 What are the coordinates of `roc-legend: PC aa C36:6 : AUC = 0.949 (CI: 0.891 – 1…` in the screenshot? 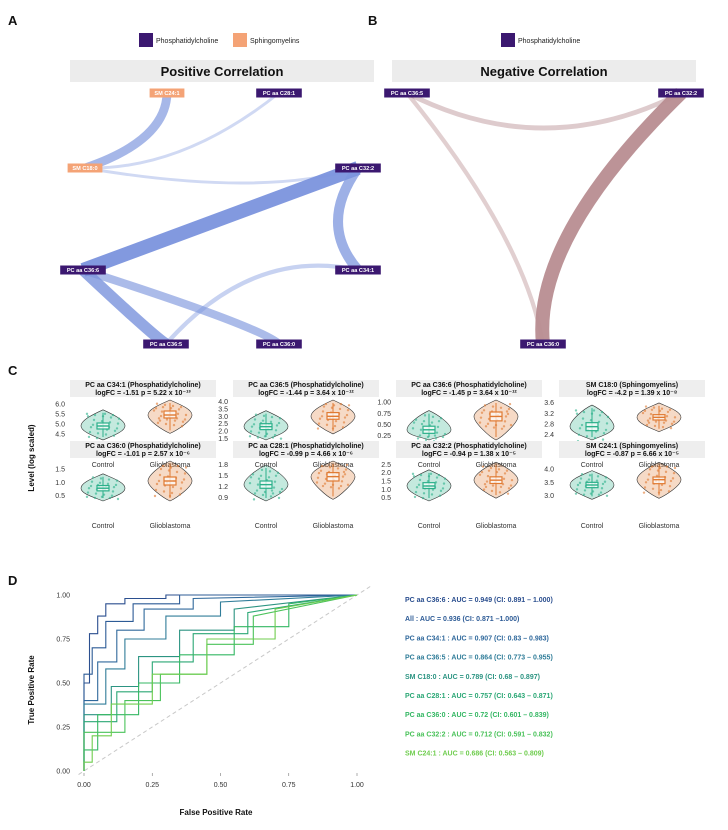 It's located at (479, 677).